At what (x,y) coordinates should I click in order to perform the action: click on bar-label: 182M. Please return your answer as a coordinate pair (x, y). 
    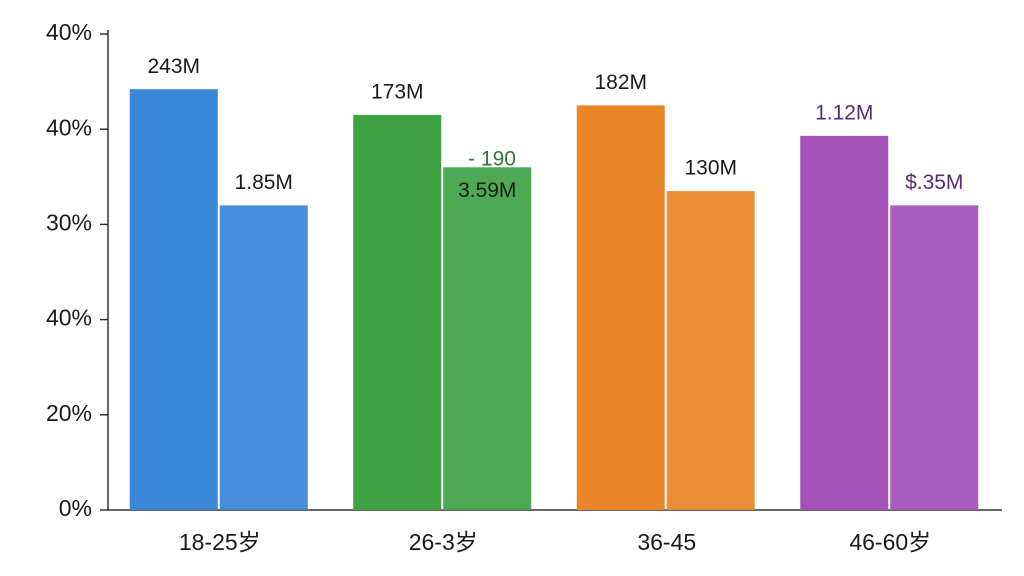
    Looking at the image, I should click on (620, 82).